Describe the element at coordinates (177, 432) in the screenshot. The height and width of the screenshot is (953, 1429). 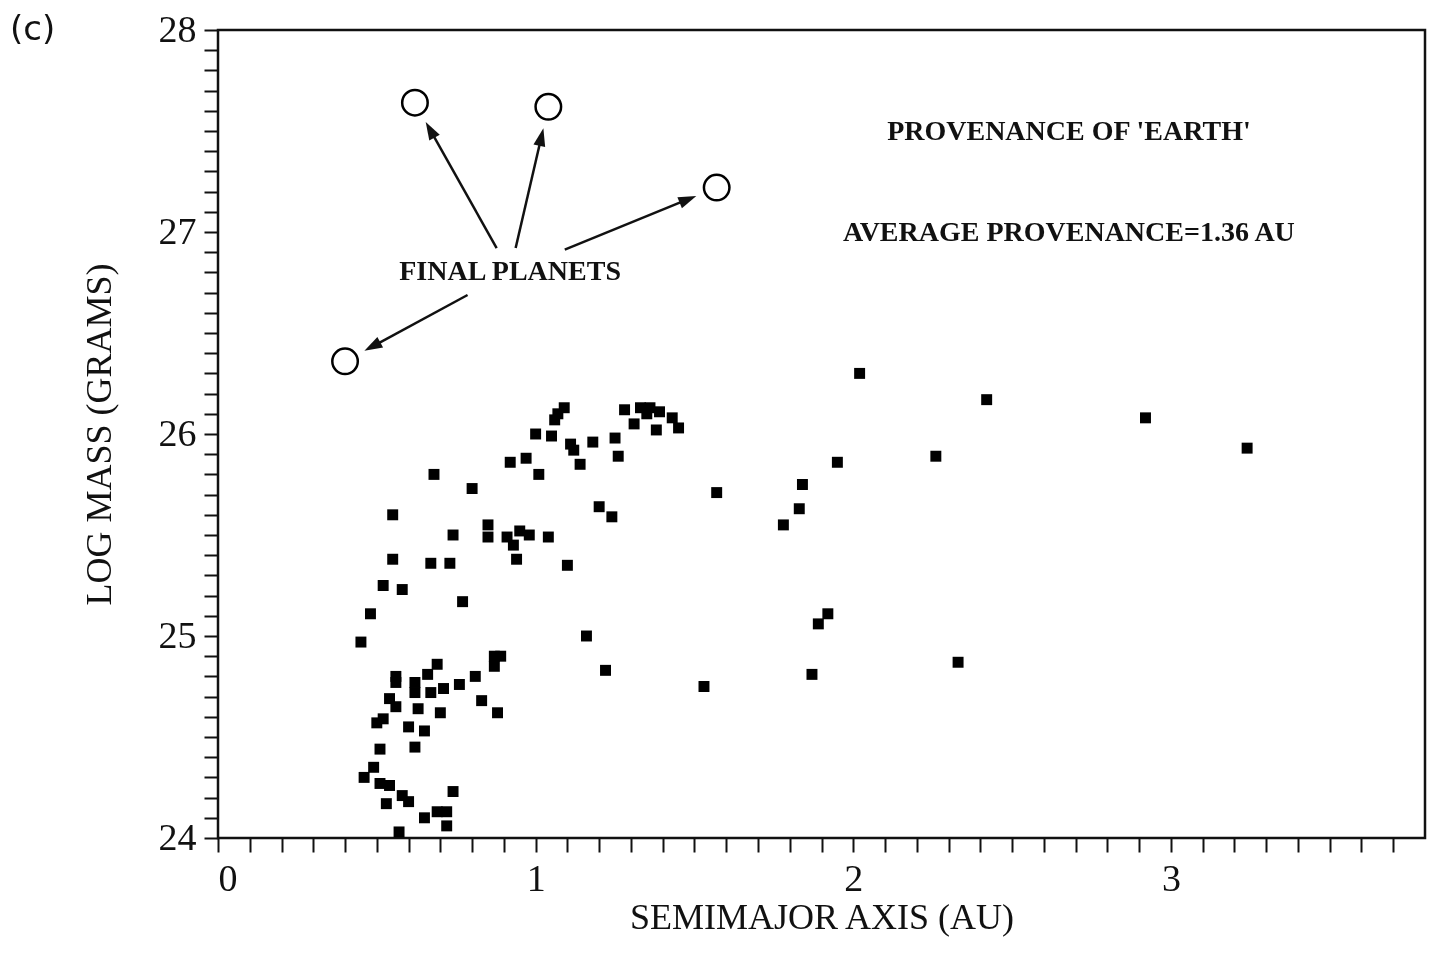
I see `y-tick-label: 26` at that location.